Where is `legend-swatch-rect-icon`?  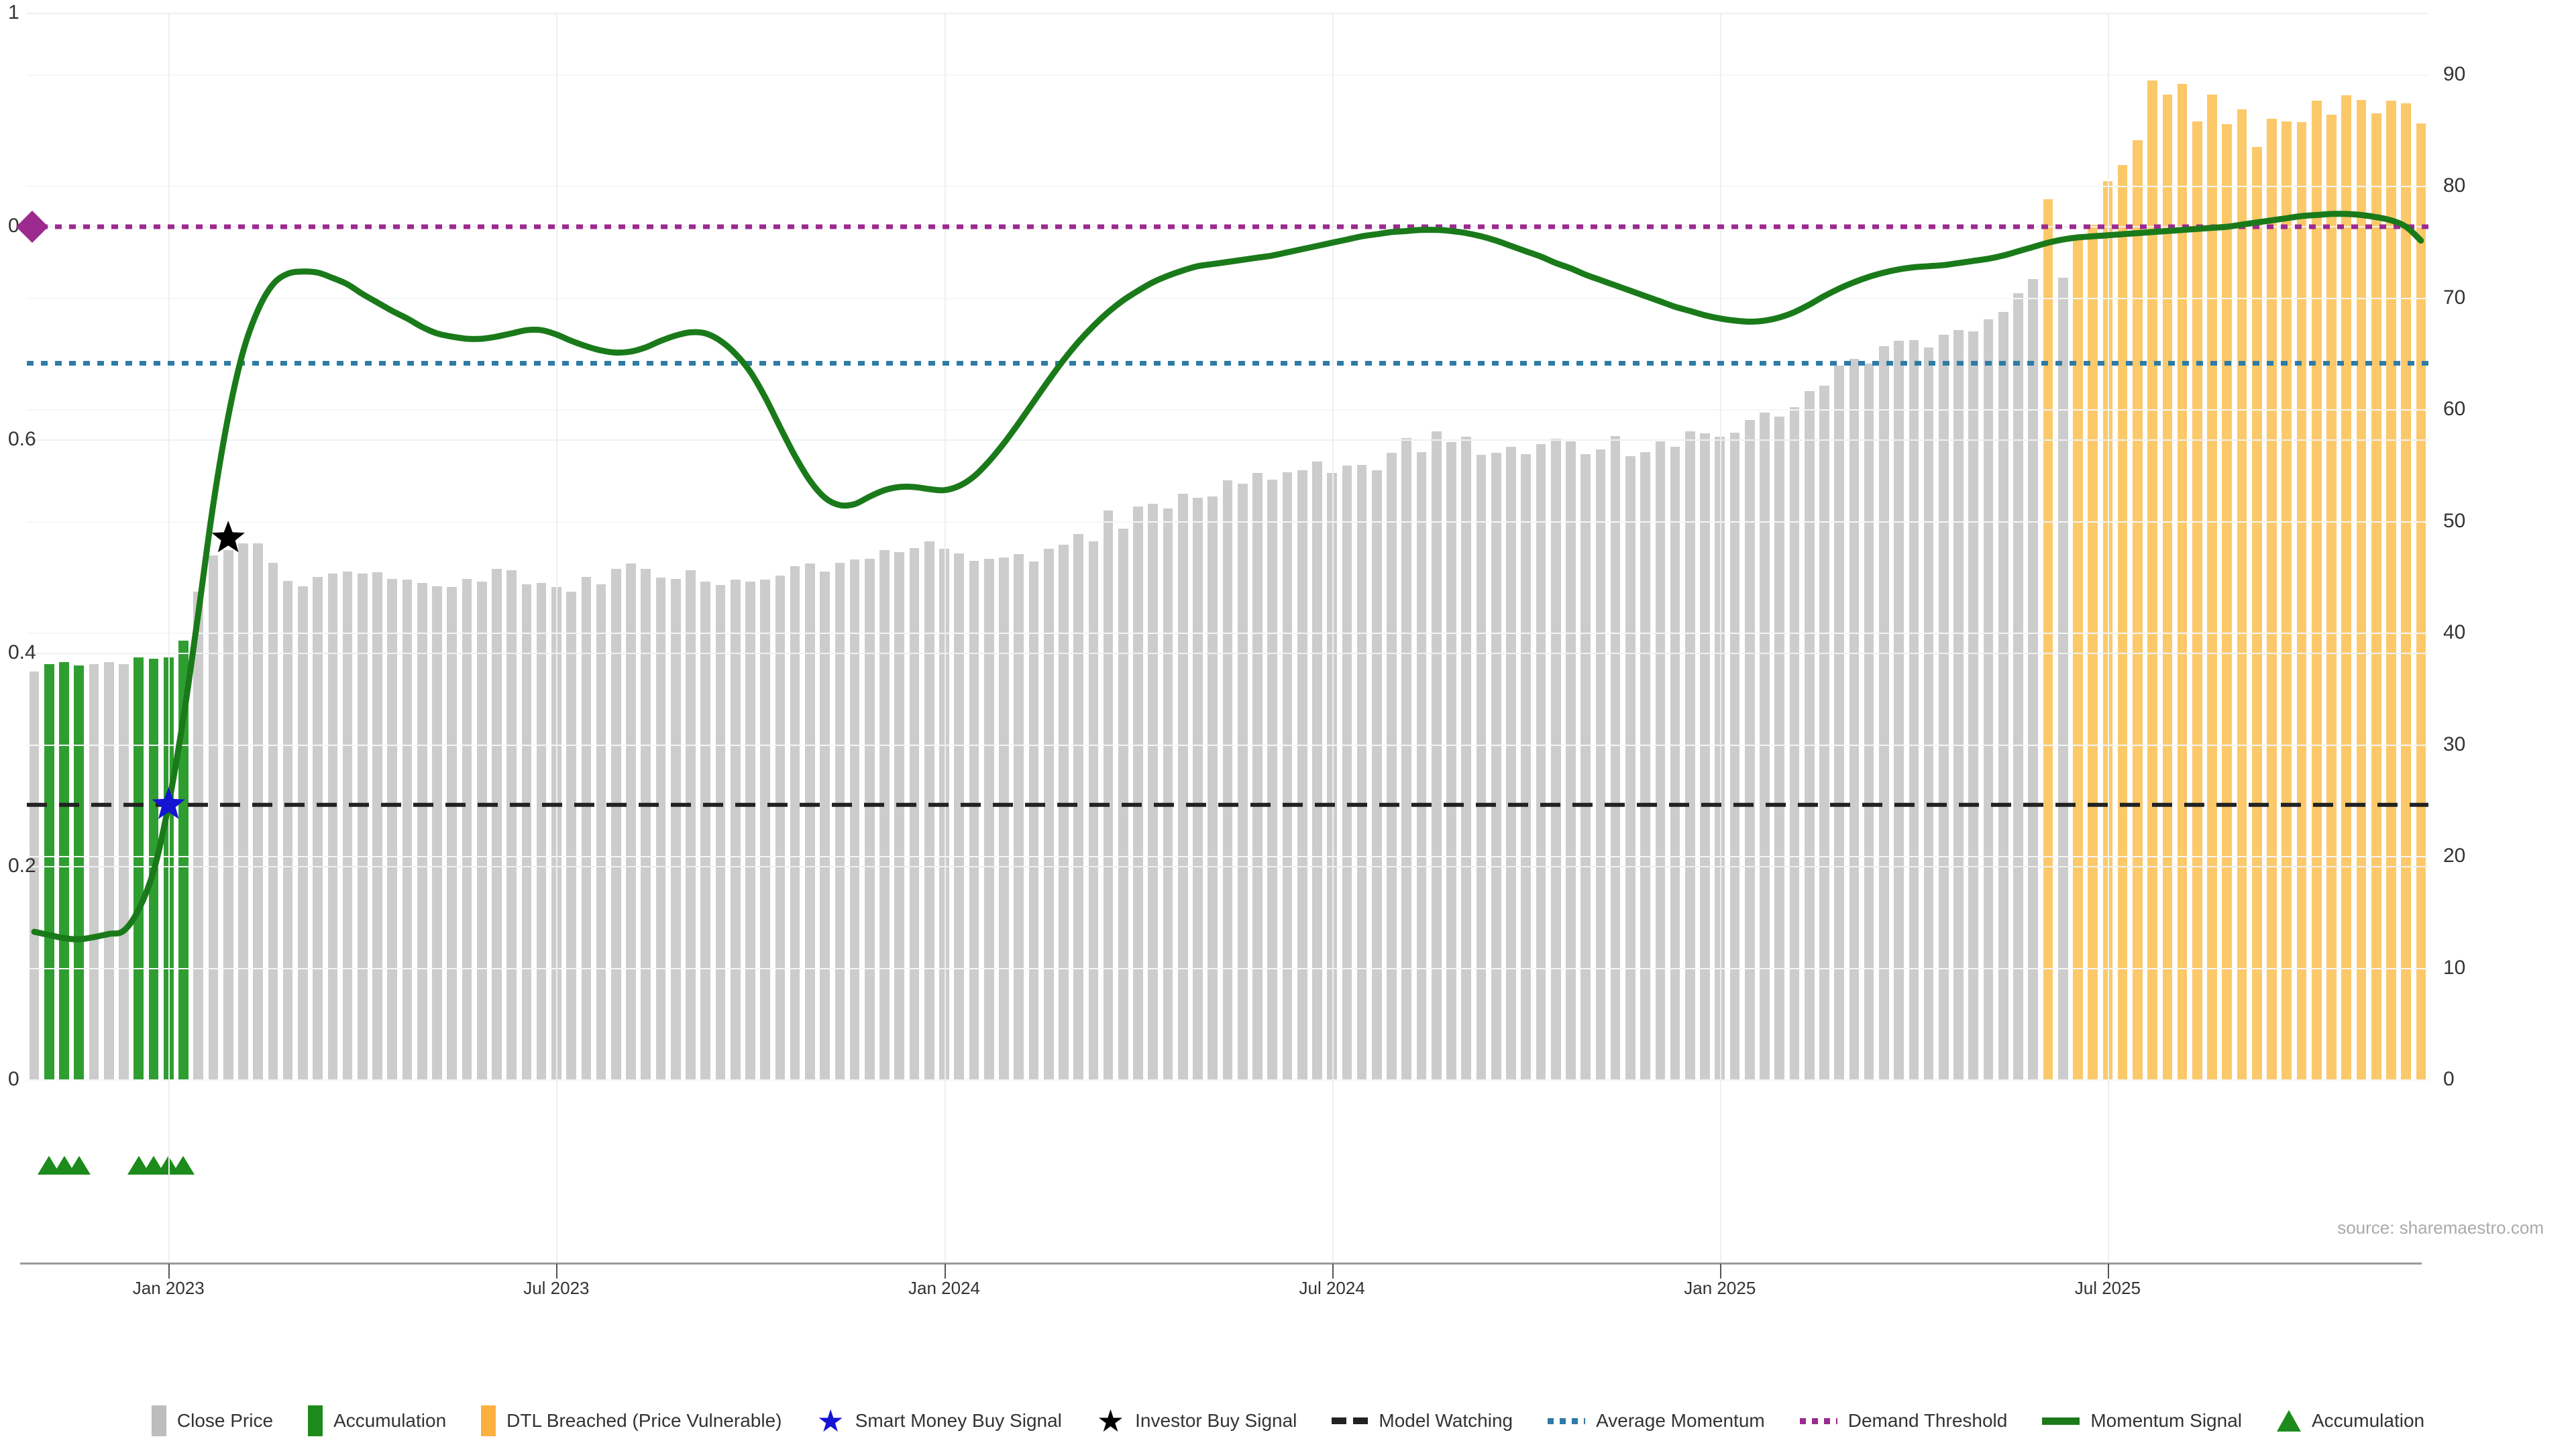 legend-swatch-rect-icon is located at coordinates (158, 1420).